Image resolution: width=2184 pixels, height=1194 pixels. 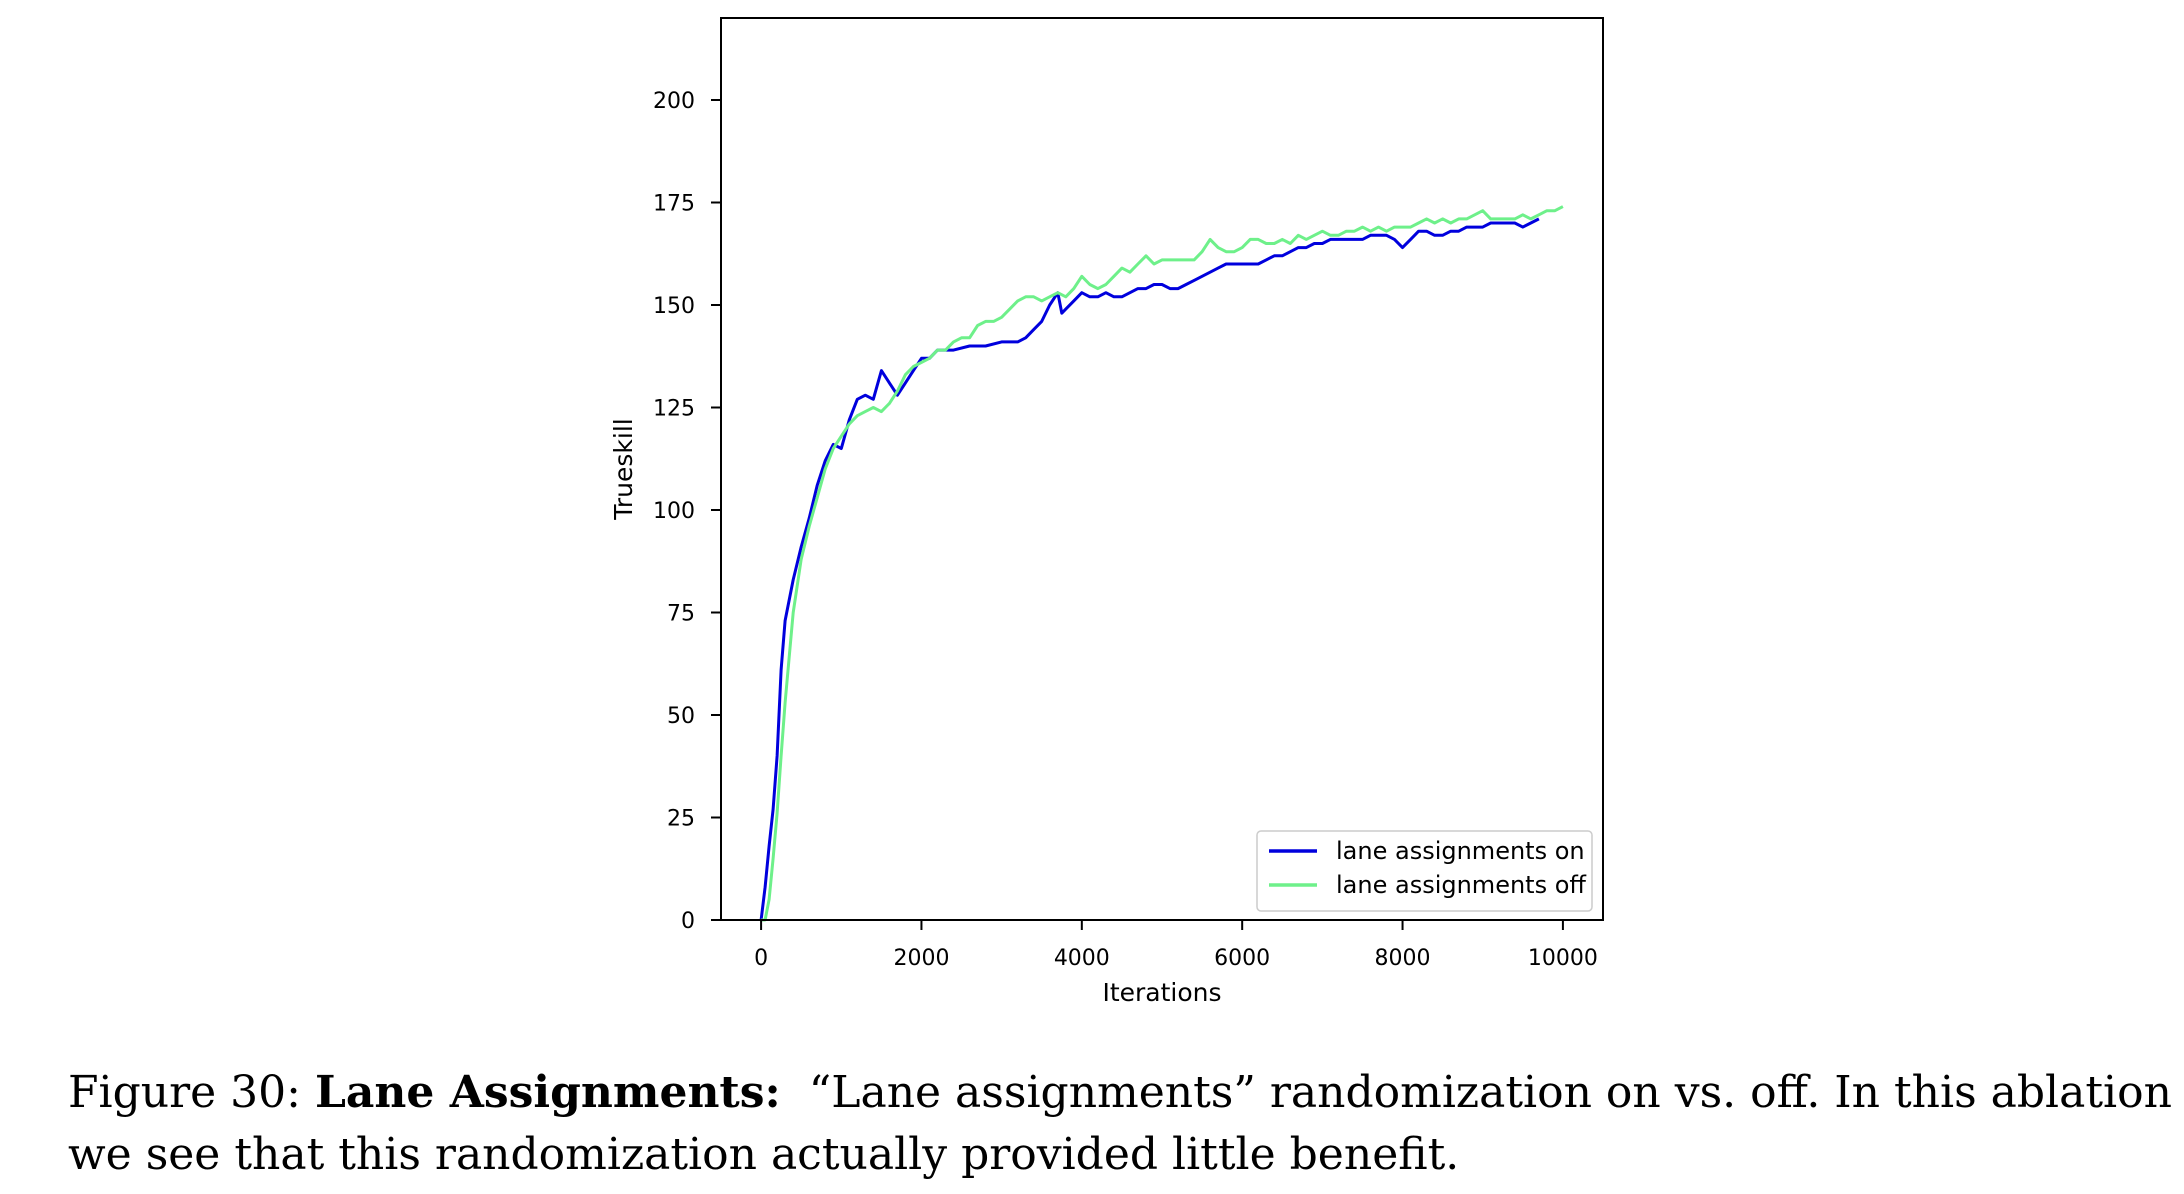 I want to click on legend-label-on: lane assignments on, so click(x=1460, y=851).